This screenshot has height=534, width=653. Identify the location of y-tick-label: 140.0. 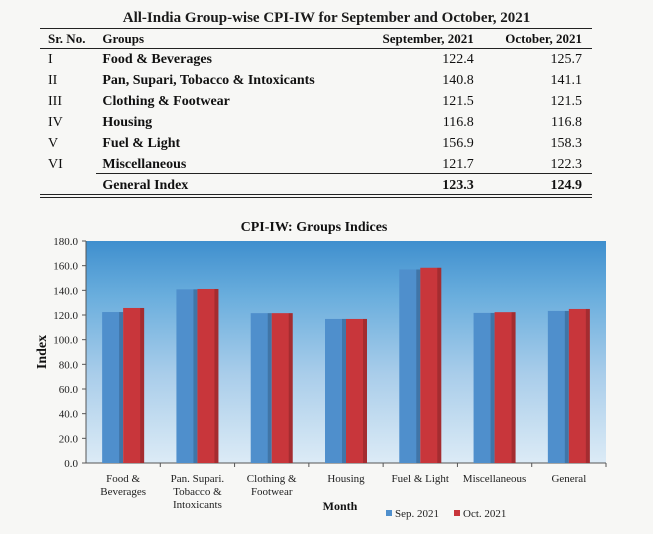
(65, 291).